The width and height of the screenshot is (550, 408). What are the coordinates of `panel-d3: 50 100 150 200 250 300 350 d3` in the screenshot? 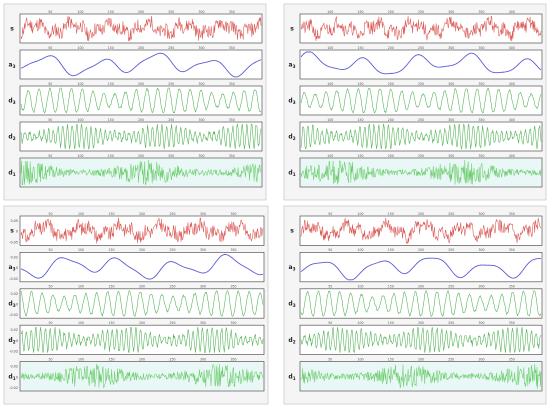 It's located at (415, 302).